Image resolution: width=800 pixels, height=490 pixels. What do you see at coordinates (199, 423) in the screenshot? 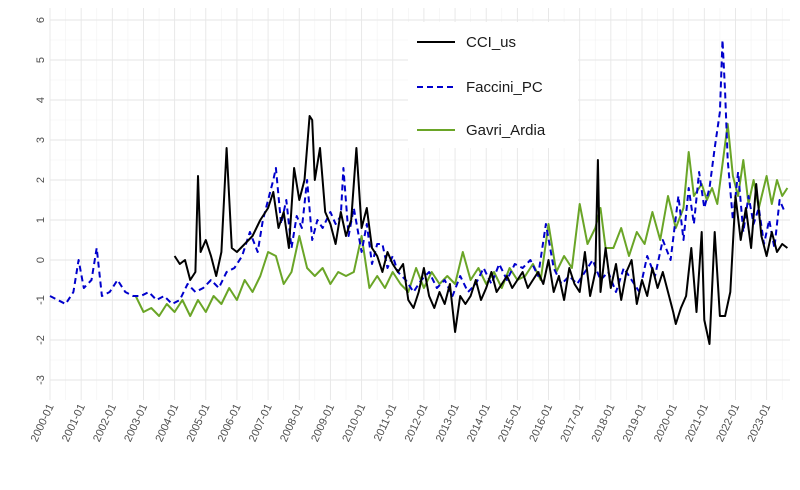
I see `x-tick-label: 2005-01` at bounding box center [199, 423].